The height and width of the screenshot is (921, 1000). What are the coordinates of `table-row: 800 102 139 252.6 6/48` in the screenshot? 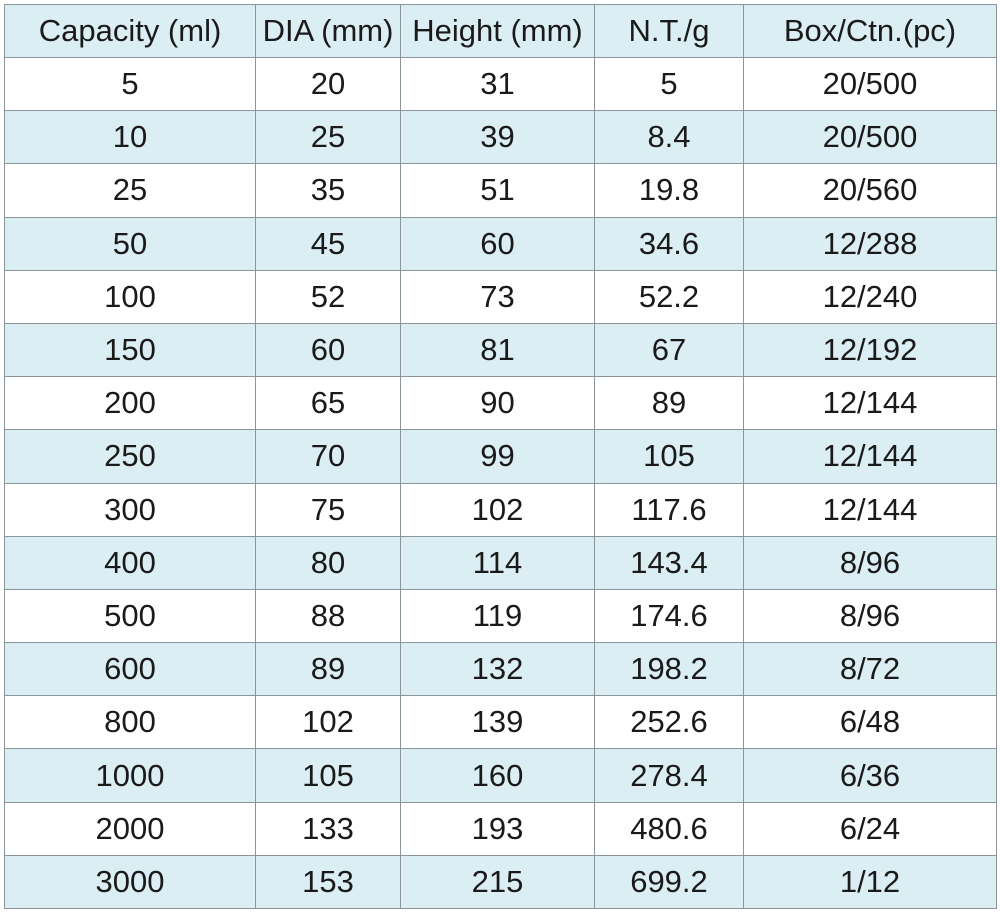 It's located at (500, 722).